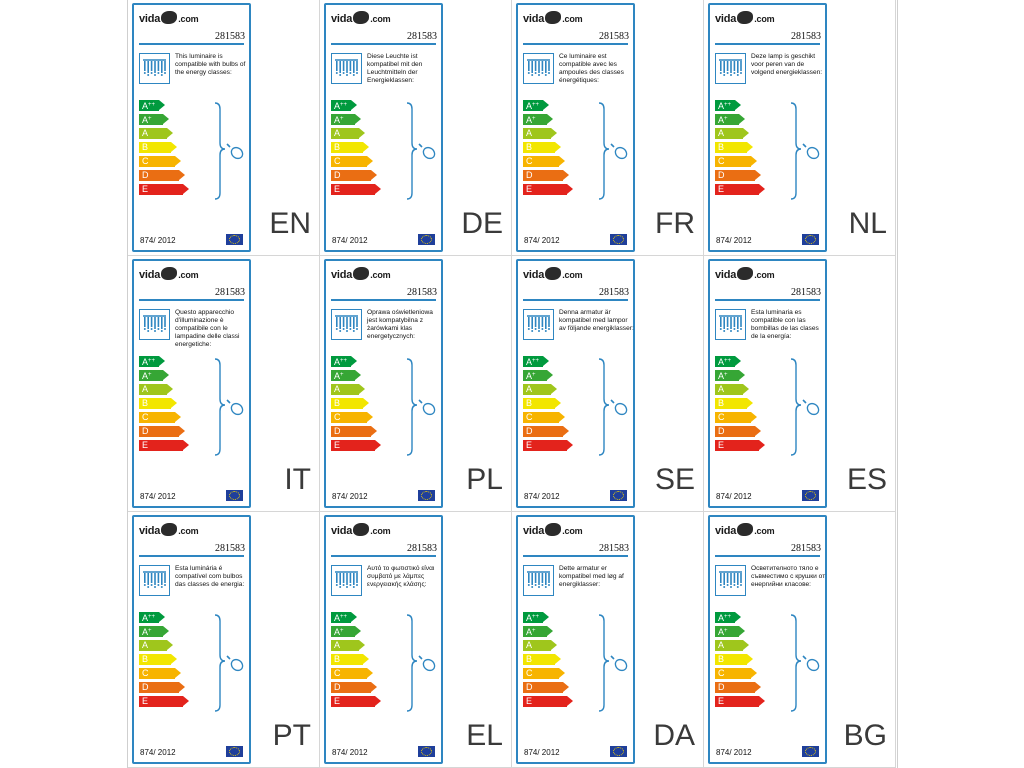 The image size is (1024, 768). Describe the element at coordinates (767, 639) in the screenshot. I see `energy-label: vida .com 281583` at that location.